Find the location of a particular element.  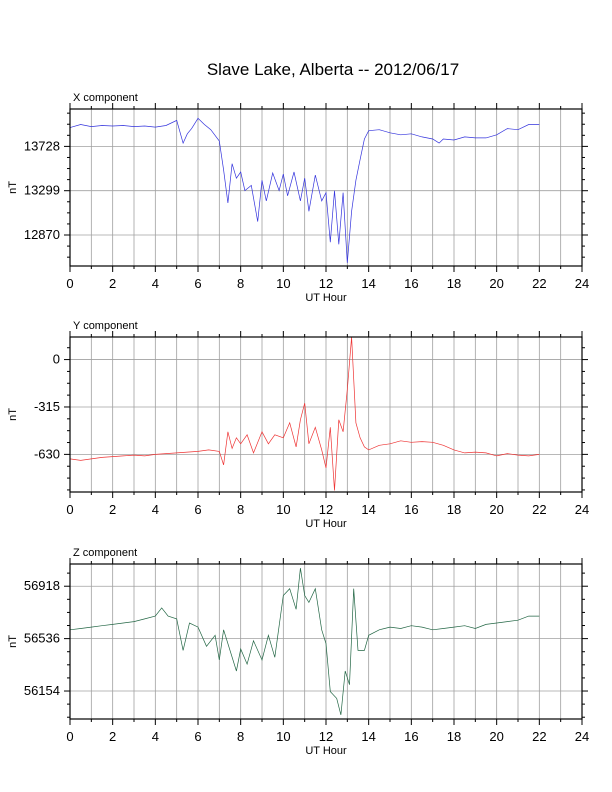

page-title: Slave Lake, Alberta -- 2012/06/17 is located at coordinates (333, 69).